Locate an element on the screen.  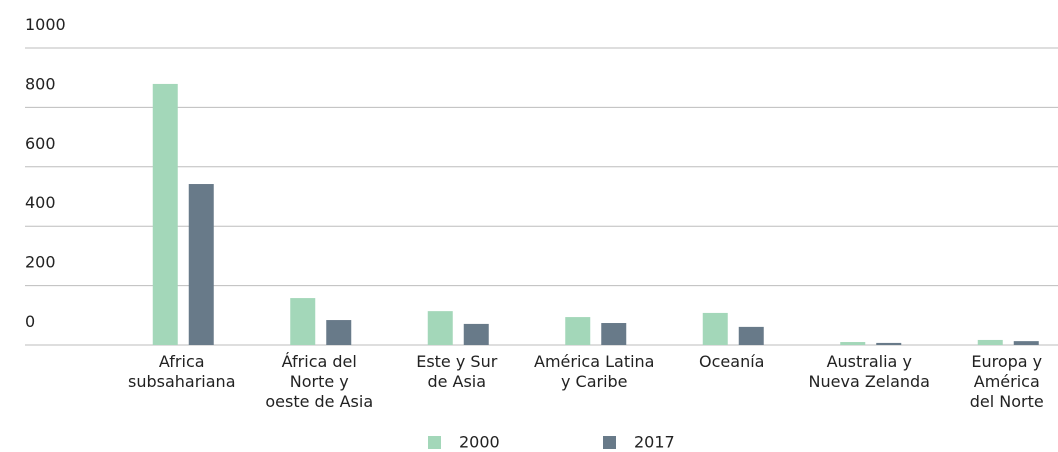
x-tick-label-line: Oceanía is located at coordinates (731, 361).